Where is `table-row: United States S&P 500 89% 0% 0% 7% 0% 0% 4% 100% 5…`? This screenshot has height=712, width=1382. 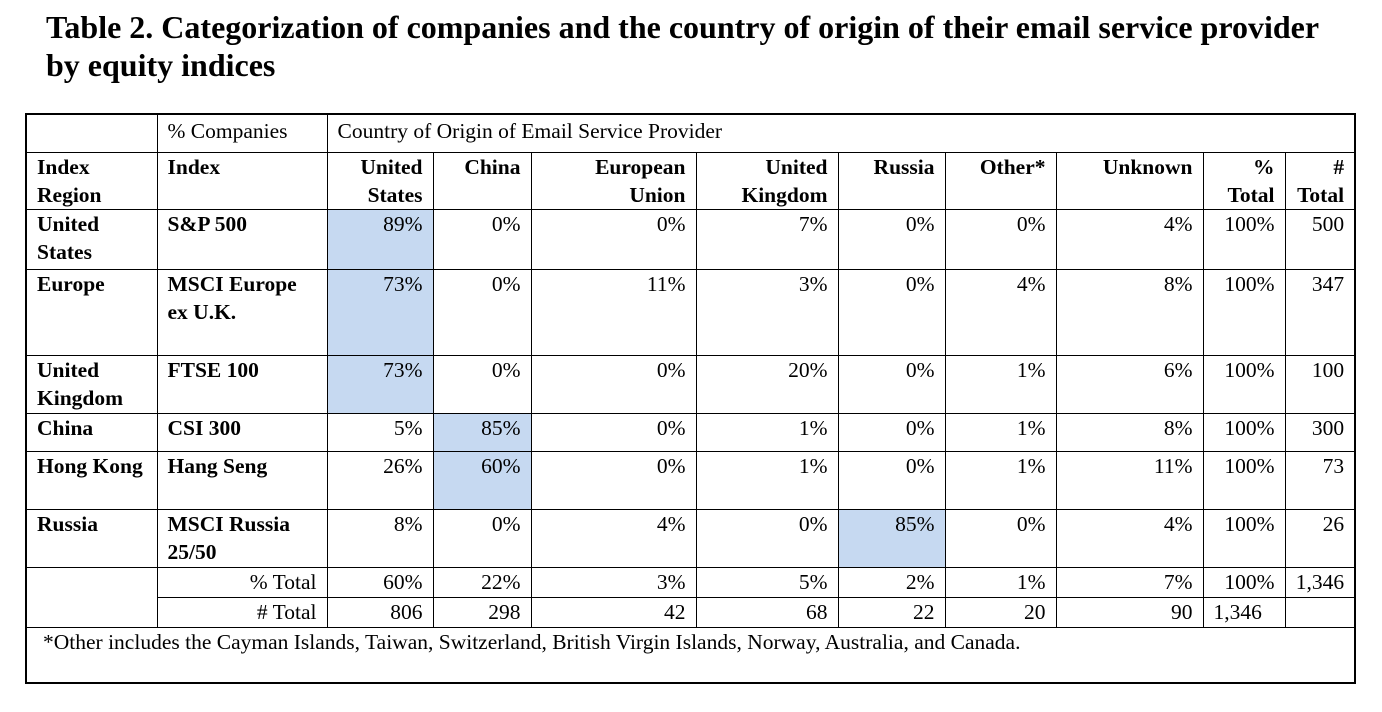 table-row: United States S&P 500 89% 0% 0% 7% 0% 0% 4% 100% 5… is located at coordinates (691, 239).